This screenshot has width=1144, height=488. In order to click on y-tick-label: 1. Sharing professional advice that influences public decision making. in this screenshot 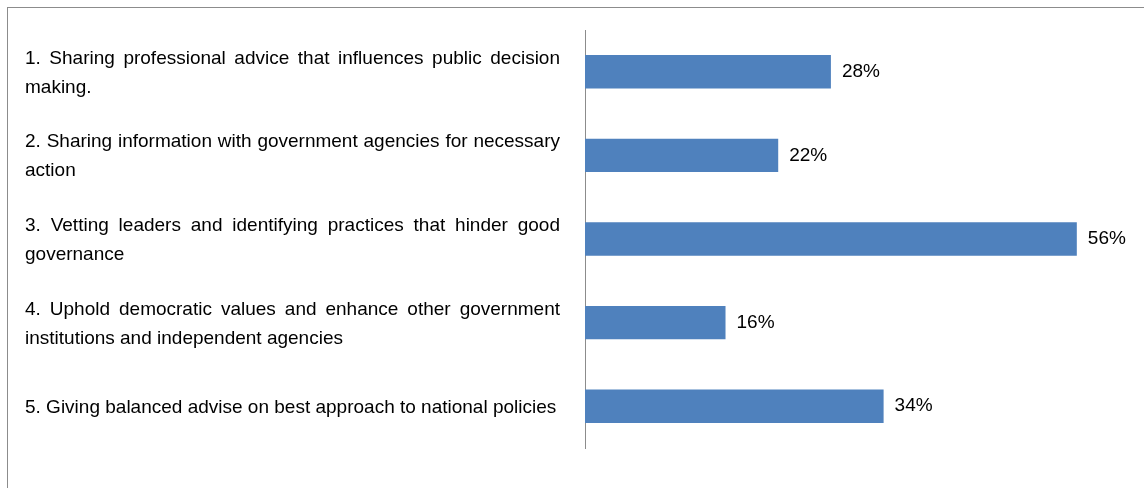, I will do `click(292, 72)`.